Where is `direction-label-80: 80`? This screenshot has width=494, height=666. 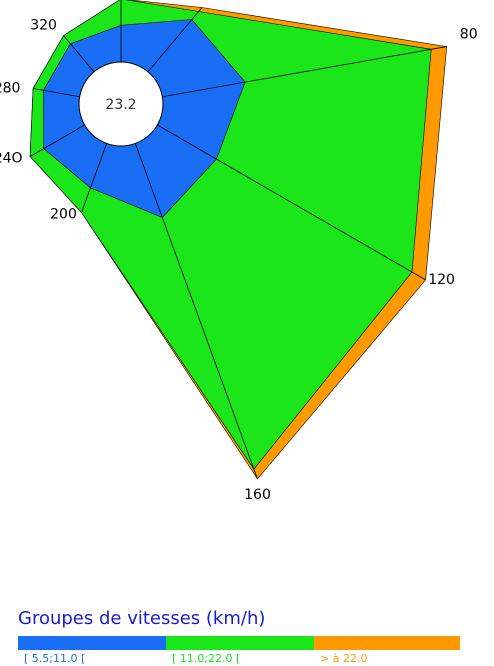 direction-label-80: 80 is located at coordinates (469, 35).